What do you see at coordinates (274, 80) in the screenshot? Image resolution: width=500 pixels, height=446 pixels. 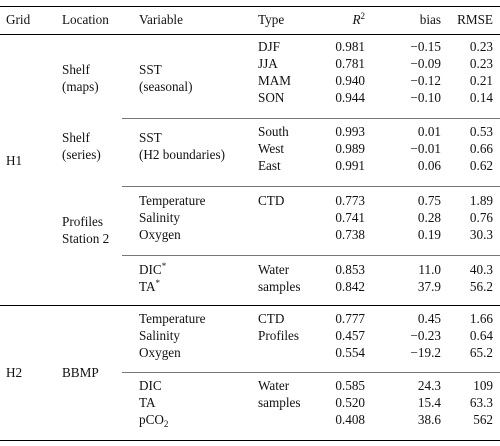 I see `row-type: MAM` at bounding box center [274, 80].